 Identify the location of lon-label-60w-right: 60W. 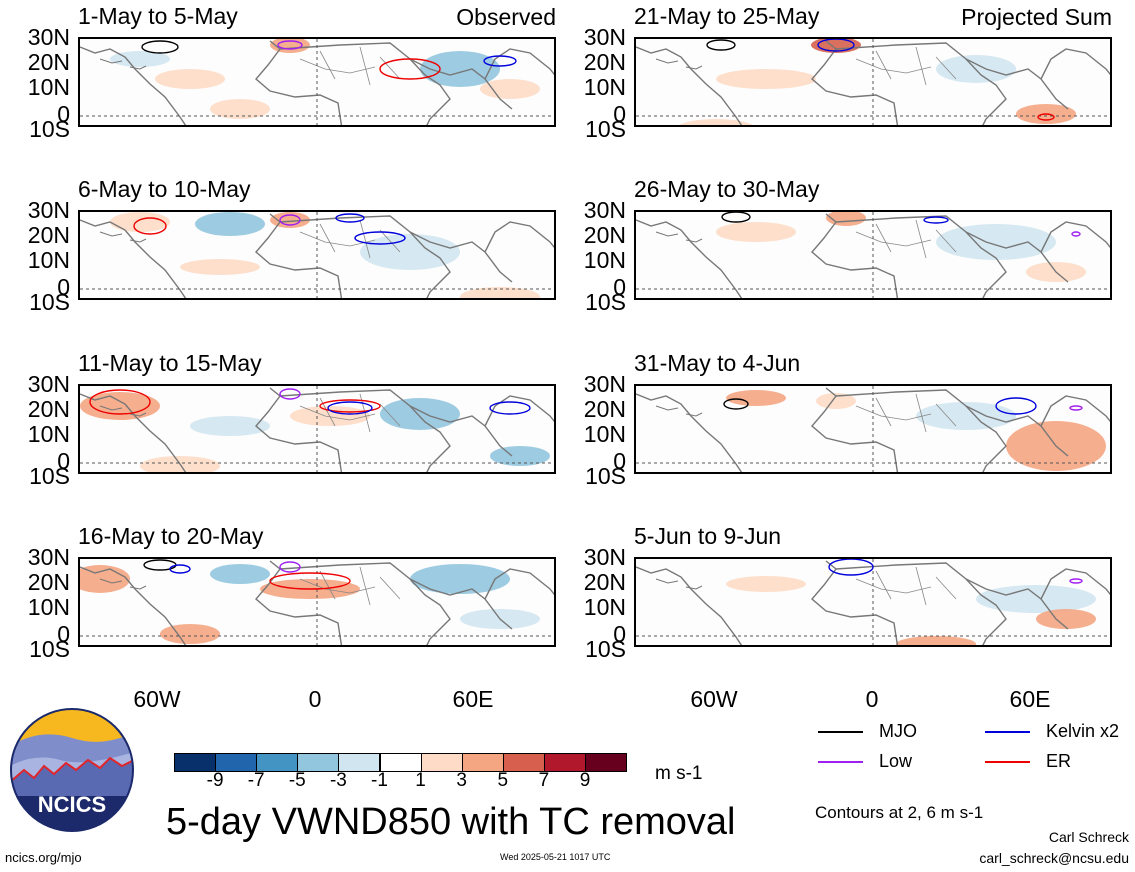
(714, 699).